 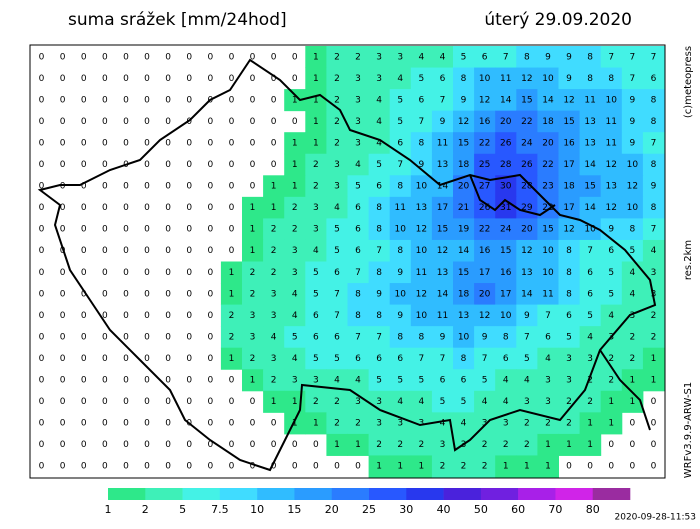 What do you see at coordinates (485, 208) in the screenshot?
I see `cell-value: 26` at bounding box center [485, 208].